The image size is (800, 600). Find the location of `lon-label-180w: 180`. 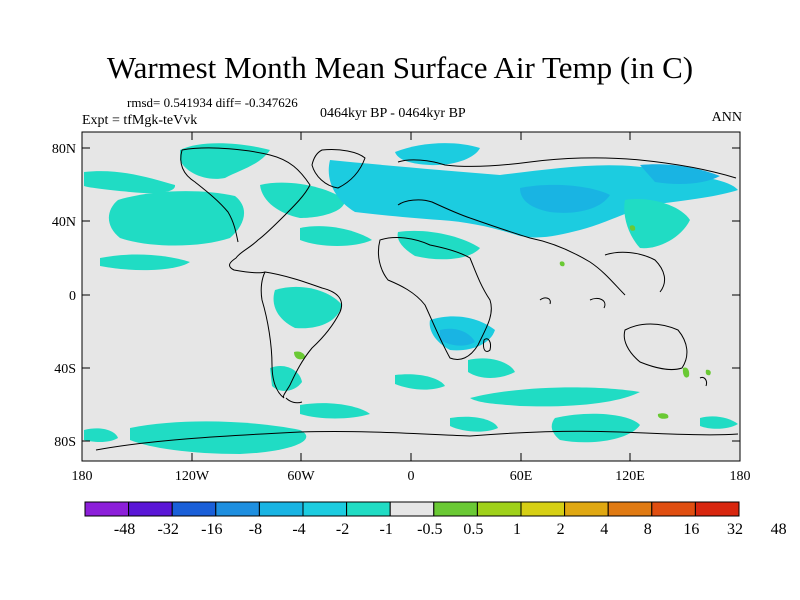

lon-label-180w: 180 is located at coordinates (82, 476).